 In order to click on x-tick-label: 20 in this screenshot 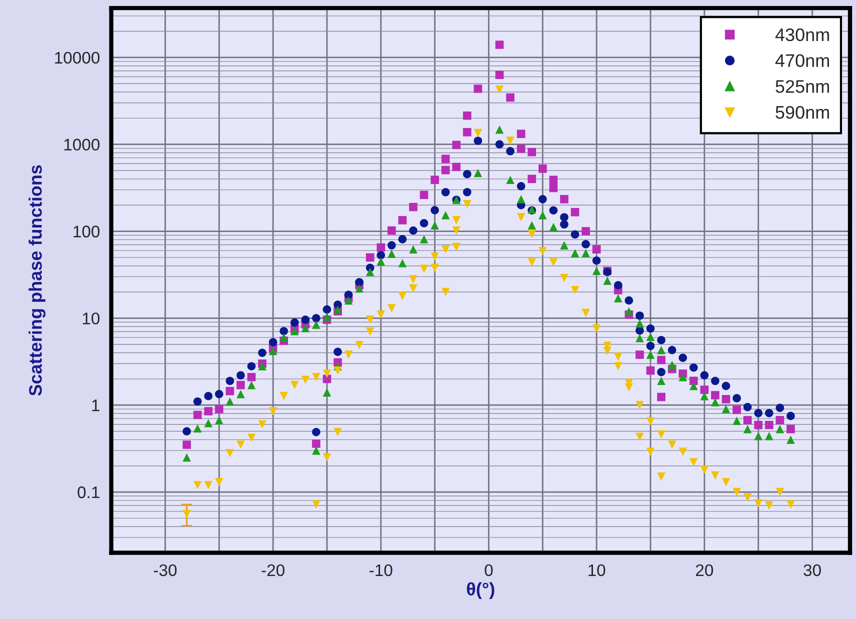, I will do `click(705, 570)`.